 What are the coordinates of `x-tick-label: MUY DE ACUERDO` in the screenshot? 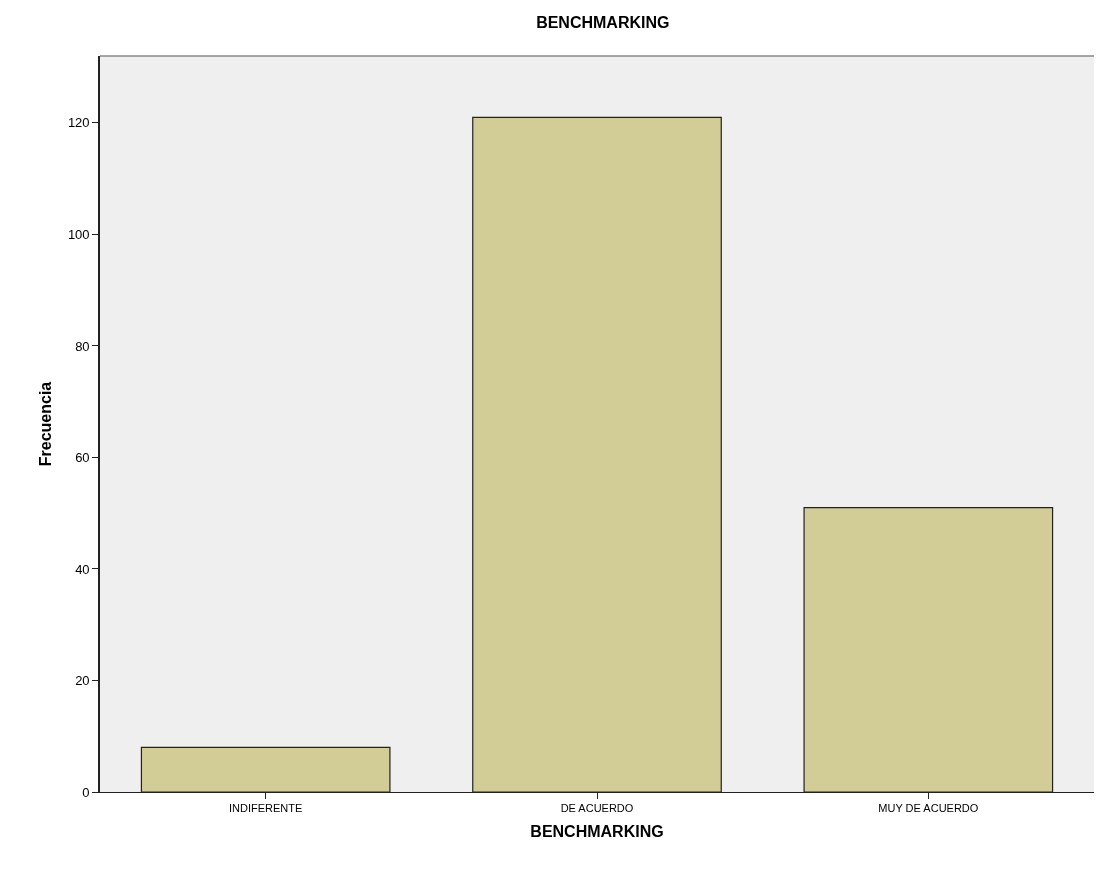 It's located at (928, 808).